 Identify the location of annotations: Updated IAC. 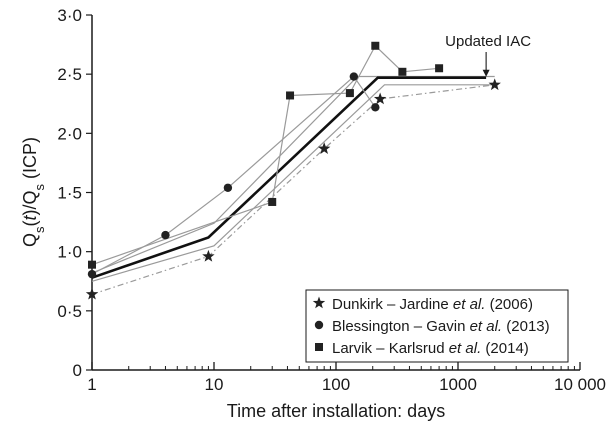
(488, 55).